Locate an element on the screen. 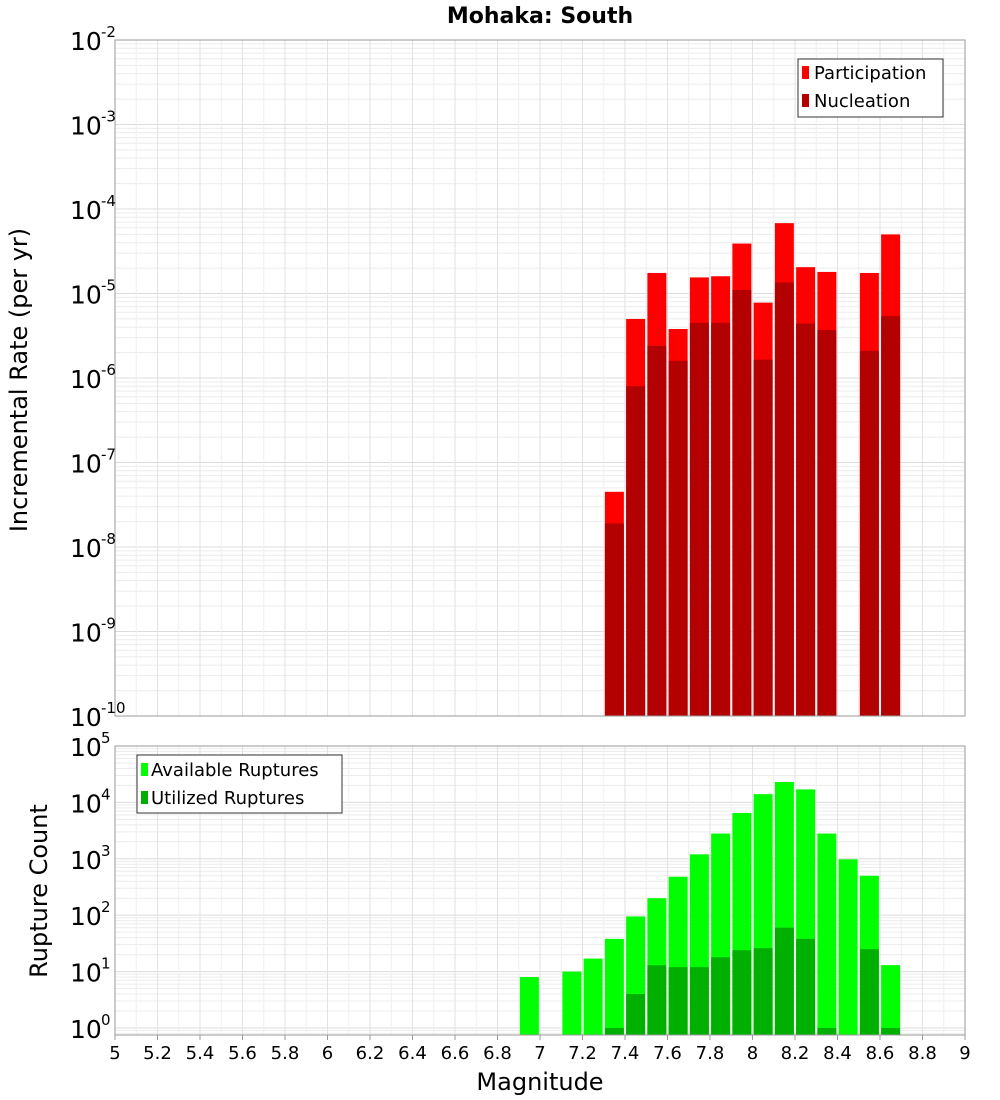 Image resolution: width=1000 pixels, height=1100 pixels. x-tick-label: 7.4 is located at coordinates (625, 1053).